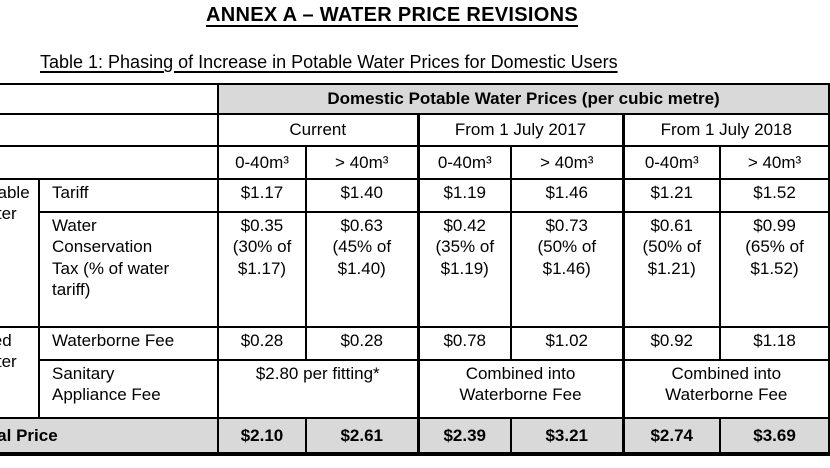 The width and height of the screenshot is (830, 468). What do you see at coordinates (671, 195) in the screenshot?
I see `tariff-value: $1.21` at bounding box center [671, 195].